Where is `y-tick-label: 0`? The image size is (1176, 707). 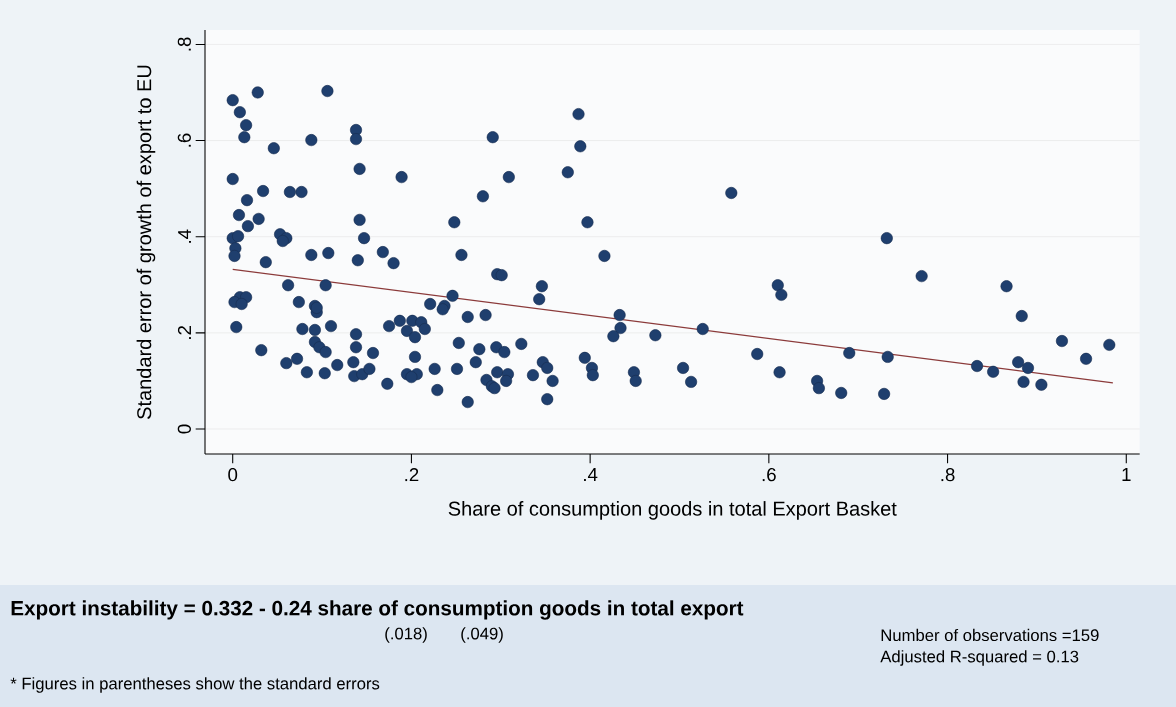 y-tick-label: 0 is located at coordinates (184, 429).